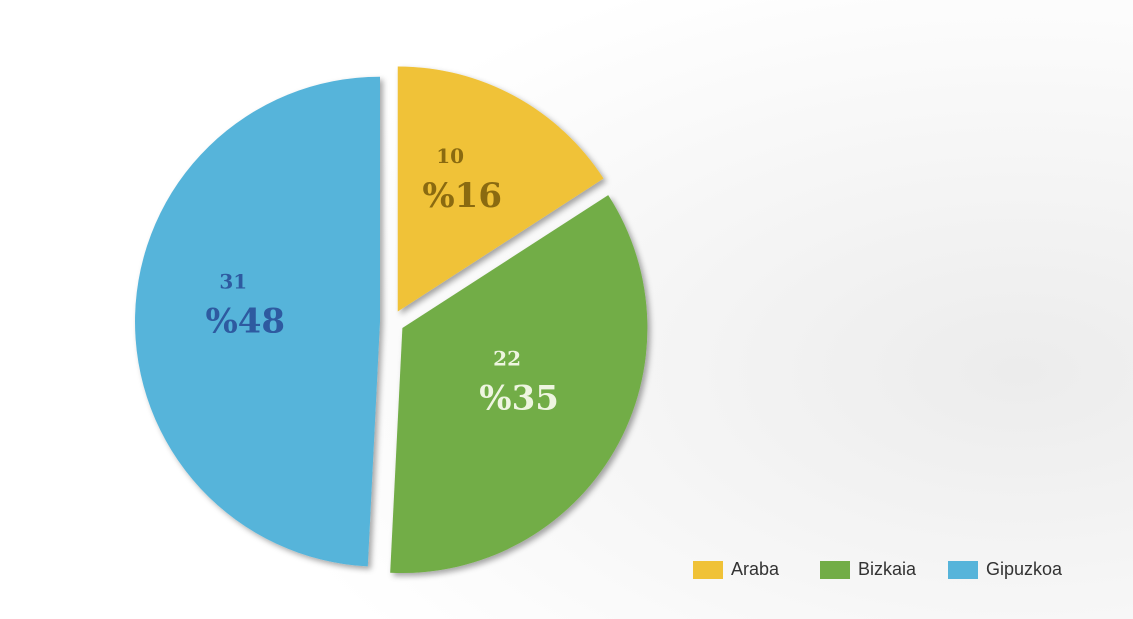 The image size is (1133, 619). I want to click on slice-count: 31, so click(233, 281).